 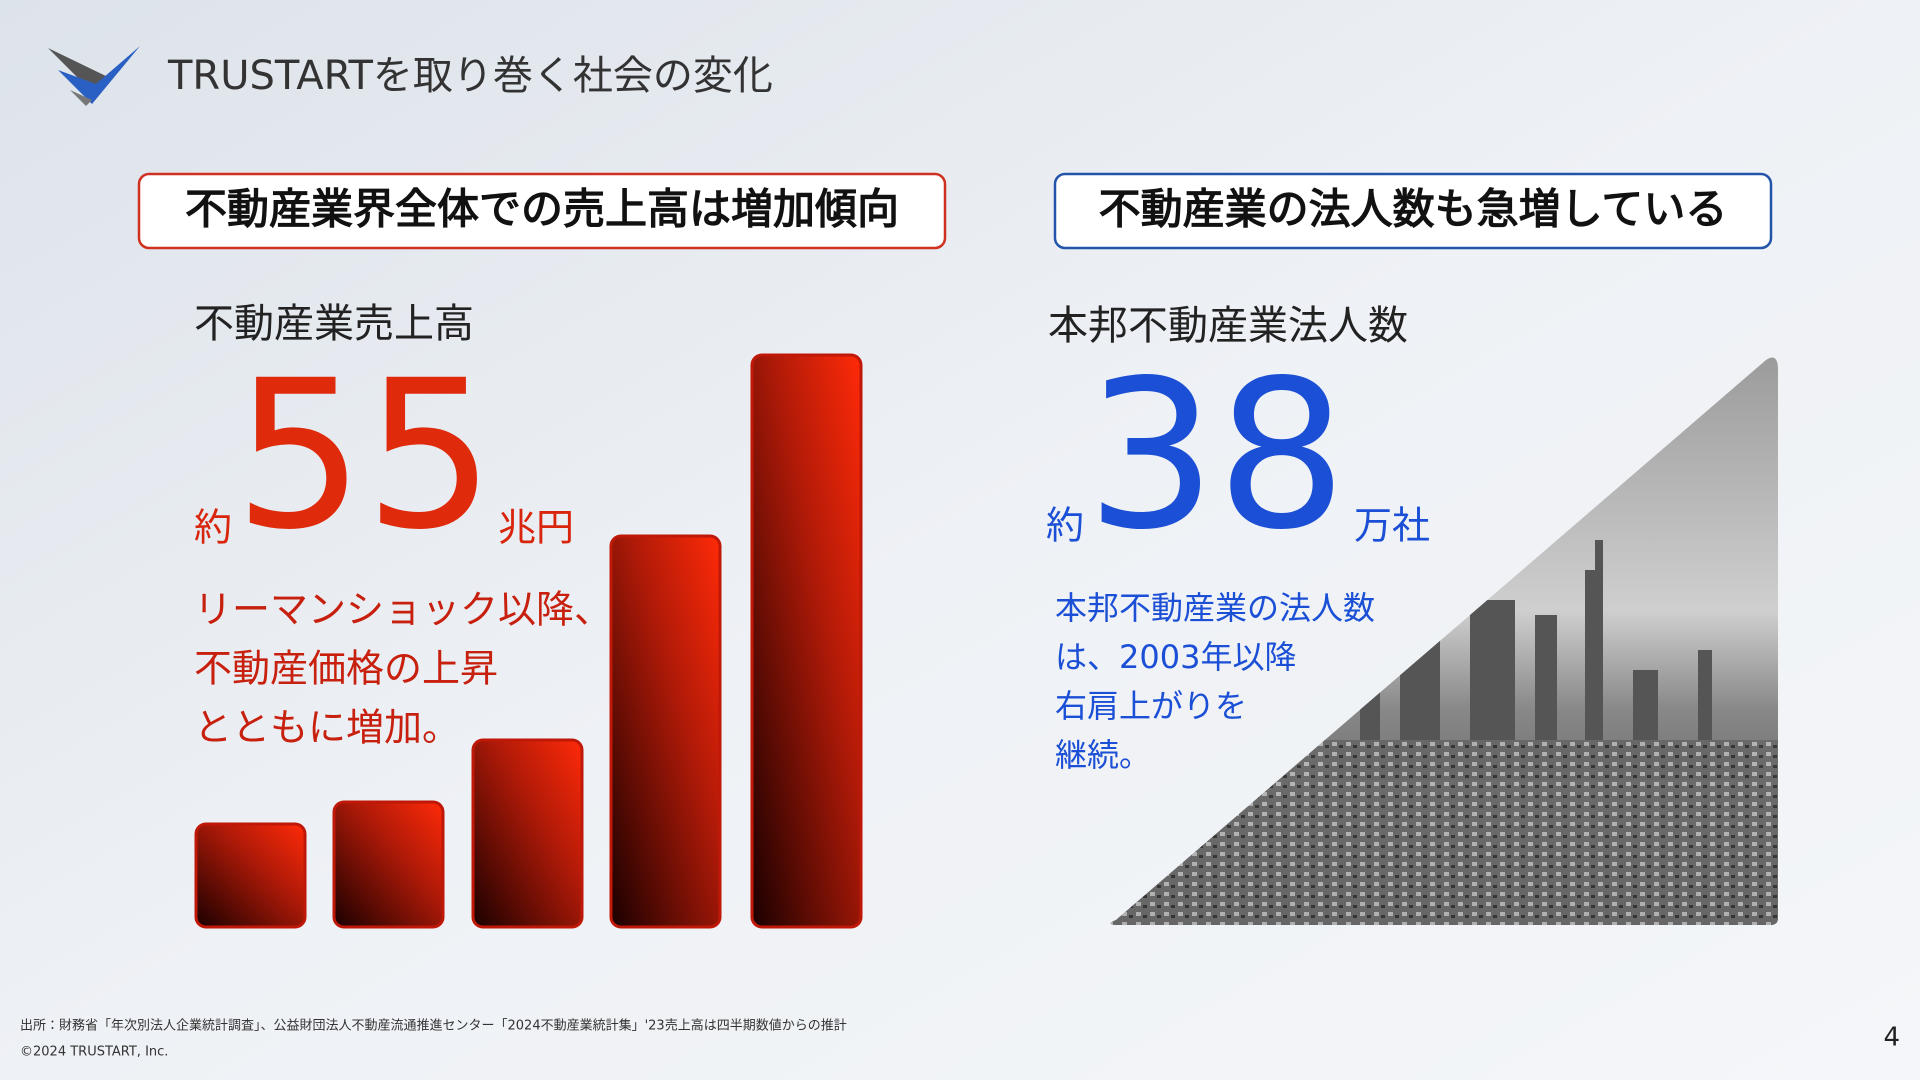 I want to click on left-heading-box, so click(x=542, y=211).